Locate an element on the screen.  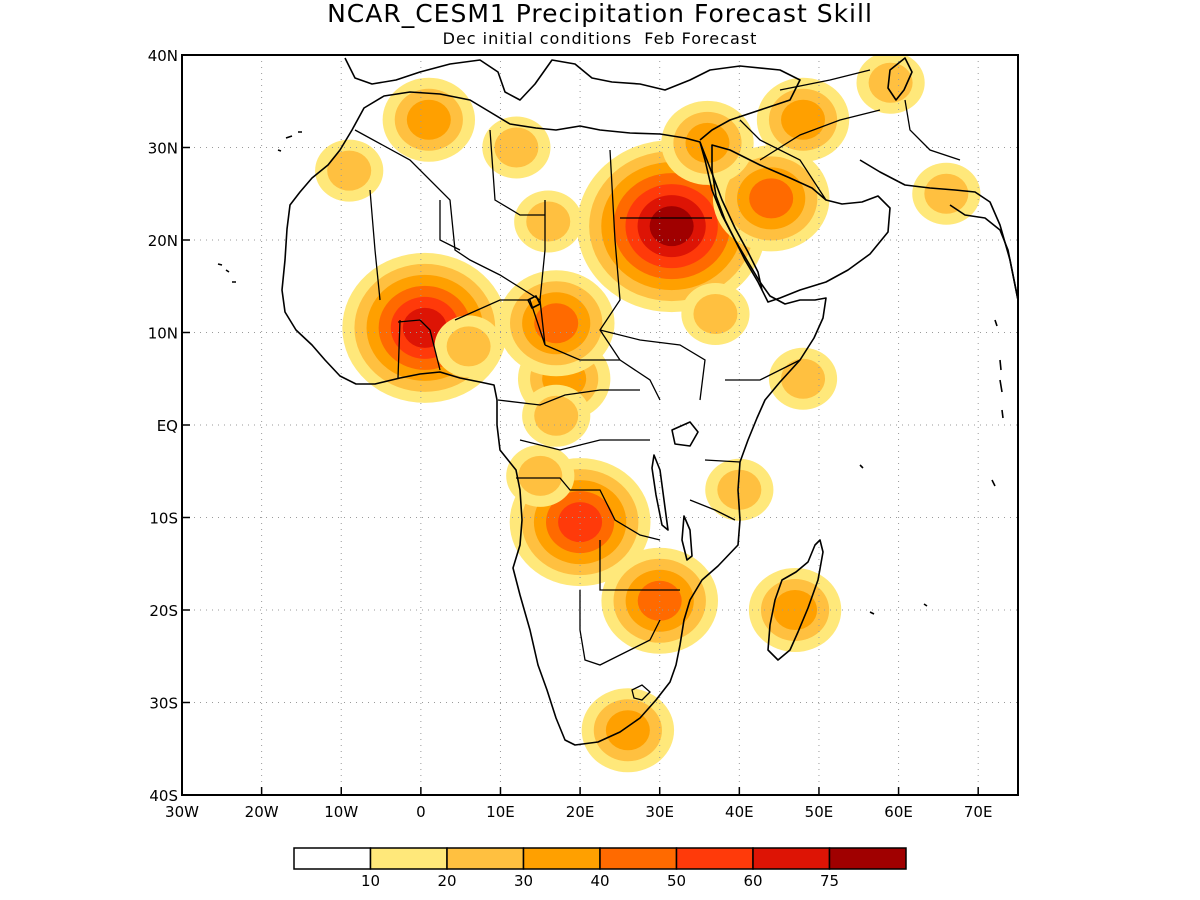
lat-tick-label: 10N is located at coordinates (163, 334).